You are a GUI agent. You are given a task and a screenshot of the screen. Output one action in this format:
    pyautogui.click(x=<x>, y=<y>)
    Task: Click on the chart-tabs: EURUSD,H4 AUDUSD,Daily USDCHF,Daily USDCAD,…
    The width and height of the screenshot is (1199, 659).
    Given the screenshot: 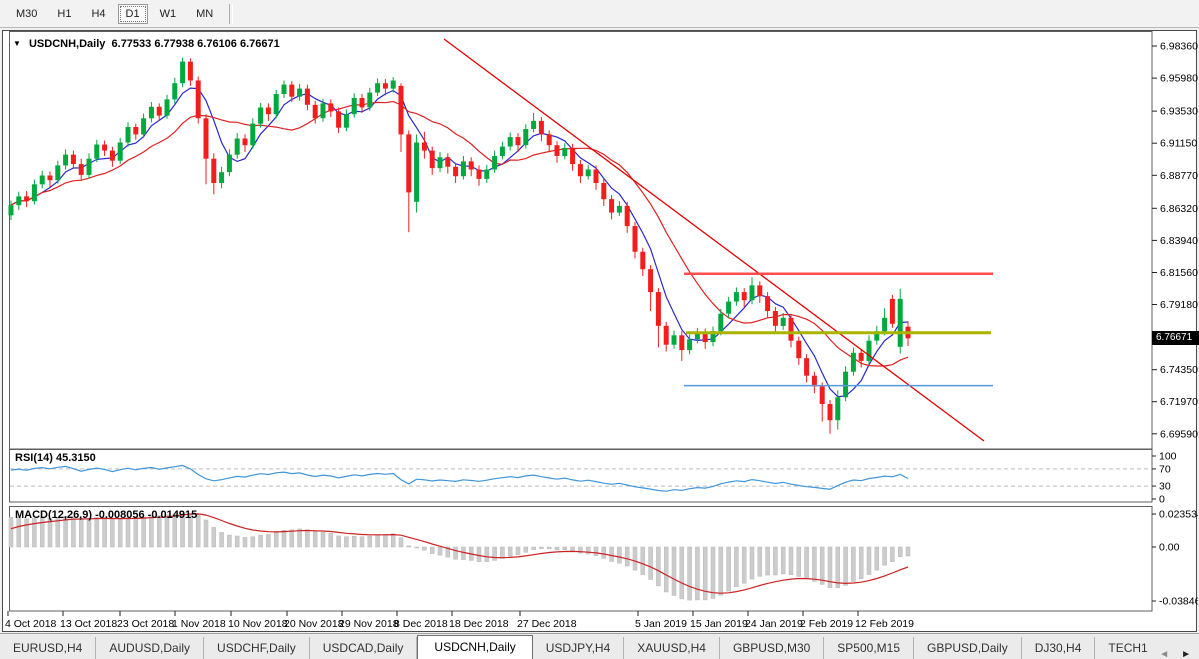 What is the action you would take?
    pyautogui.click(x=574, y=646)
    